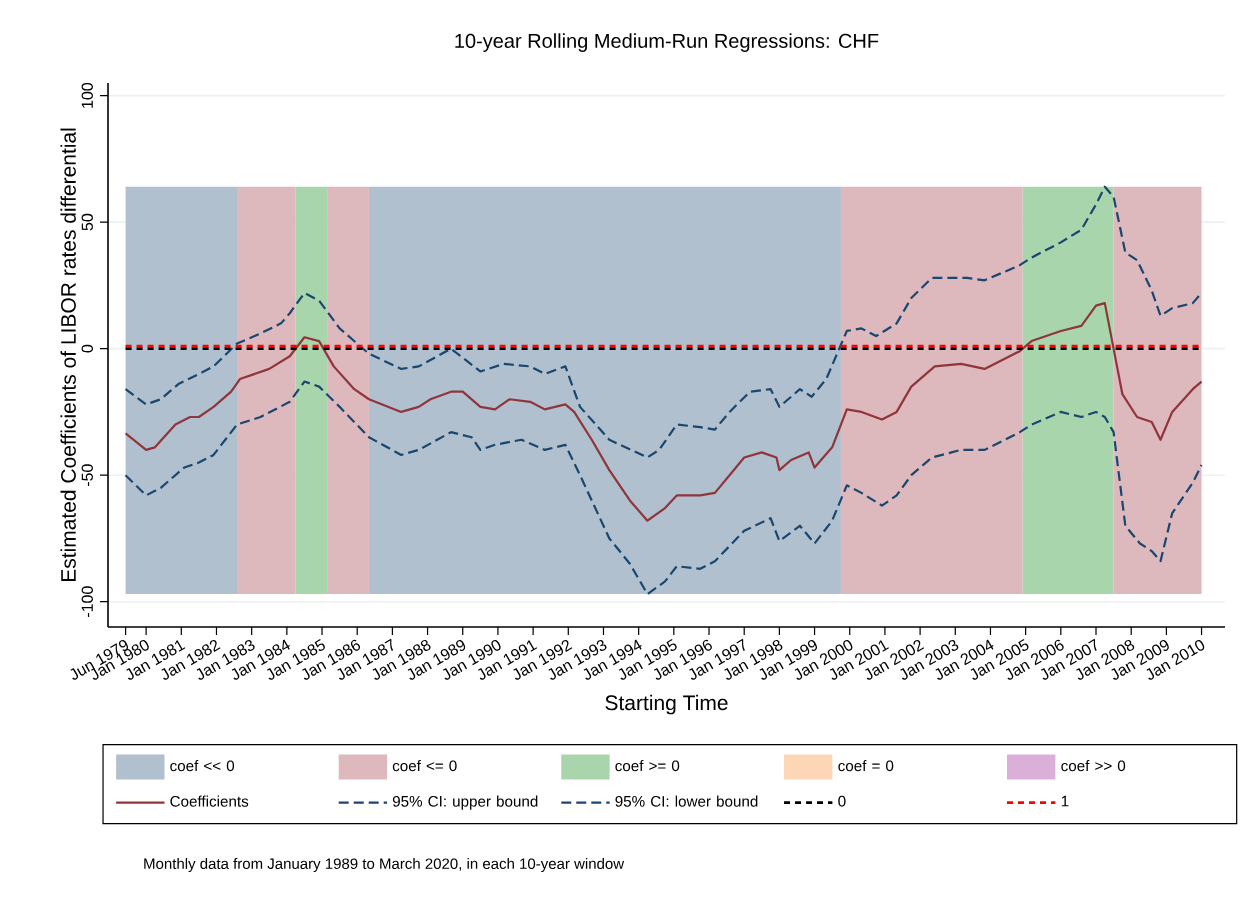  What do you see at coordinates (465, 802) in the screenshot?
I see `legend-label: 95% CI: upper bound` at bounding box center [465, 802].